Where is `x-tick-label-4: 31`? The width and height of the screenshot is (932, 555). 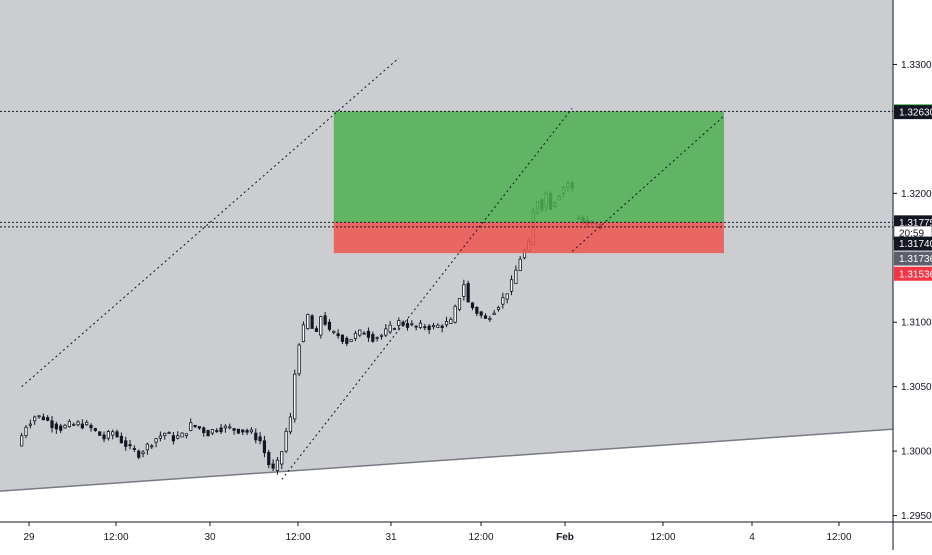
x-tick-label-4: 31 is located at coordinates (391, 537).